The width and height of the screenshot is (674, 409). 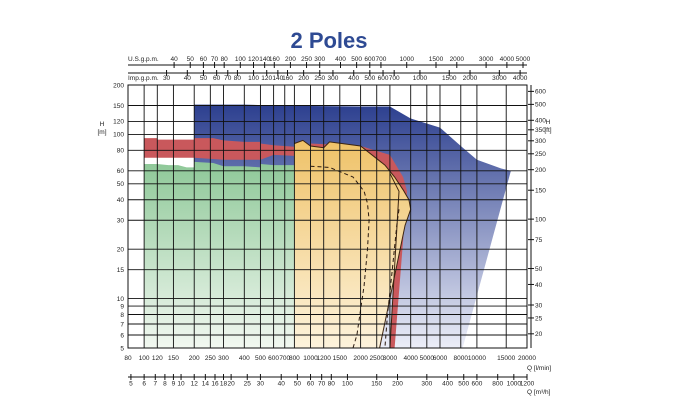 What do you see at coordinates (436, 59) in the screenshot?
I see `usgpm-tick-label: 1500` at bounding box center [436, 59].